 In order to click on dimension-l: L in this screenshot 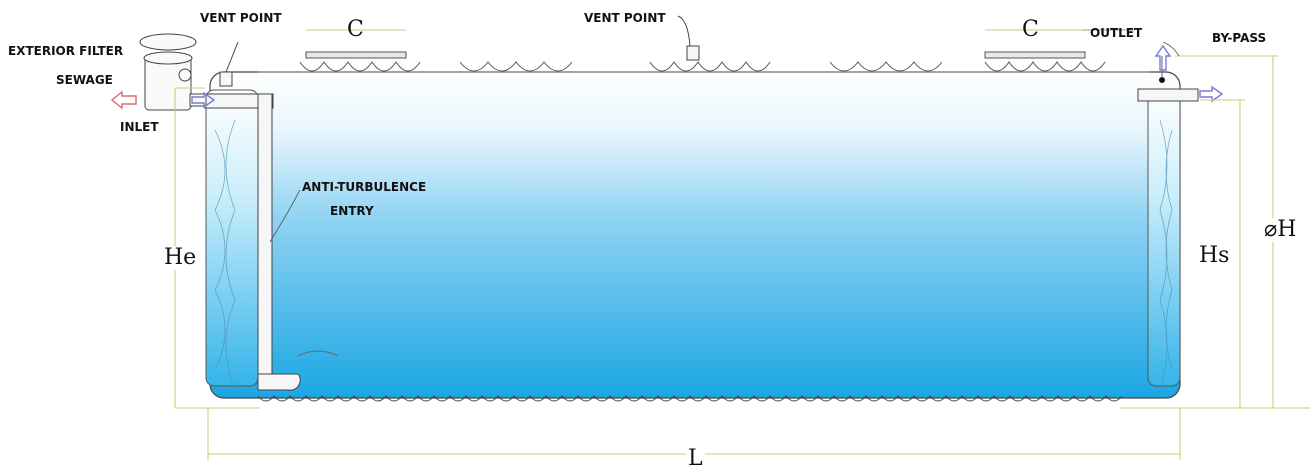, I will do `click(695, 458)`.